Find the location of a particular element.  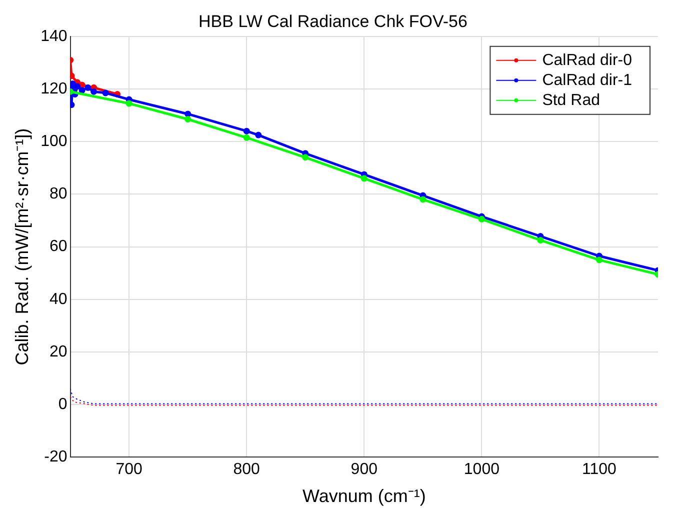

y-tick-label: 60 is located at coordinates (59, 247).